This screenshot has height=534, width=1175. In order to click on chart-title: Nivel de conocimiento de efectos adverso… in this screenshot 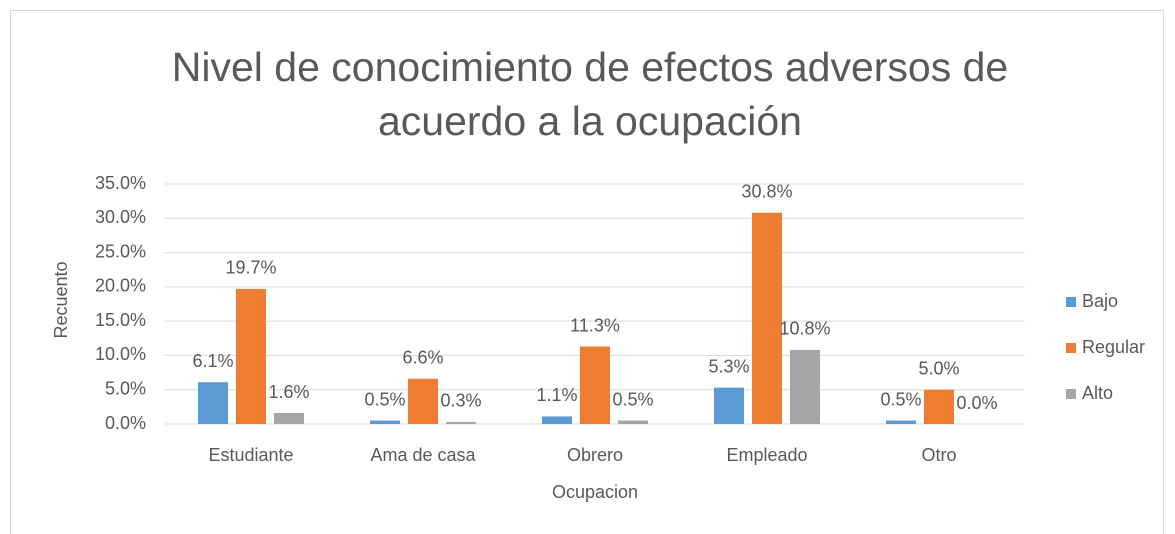, I will do `click(590, 94)`.